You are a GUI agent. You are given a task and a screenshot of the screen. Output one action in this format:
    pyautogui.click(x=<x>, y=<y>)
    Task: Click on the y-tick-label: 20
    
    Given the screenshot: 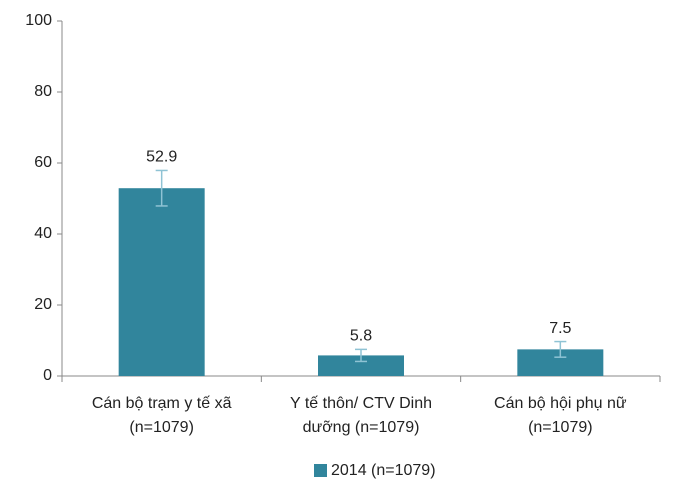 What is the action you would take?
    pyautogui.click(x=43, y=304)
    